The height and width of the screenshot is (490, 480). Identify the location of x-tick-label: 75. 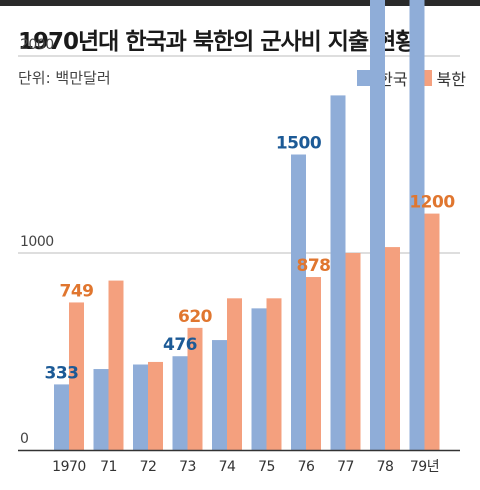
(266, 467).